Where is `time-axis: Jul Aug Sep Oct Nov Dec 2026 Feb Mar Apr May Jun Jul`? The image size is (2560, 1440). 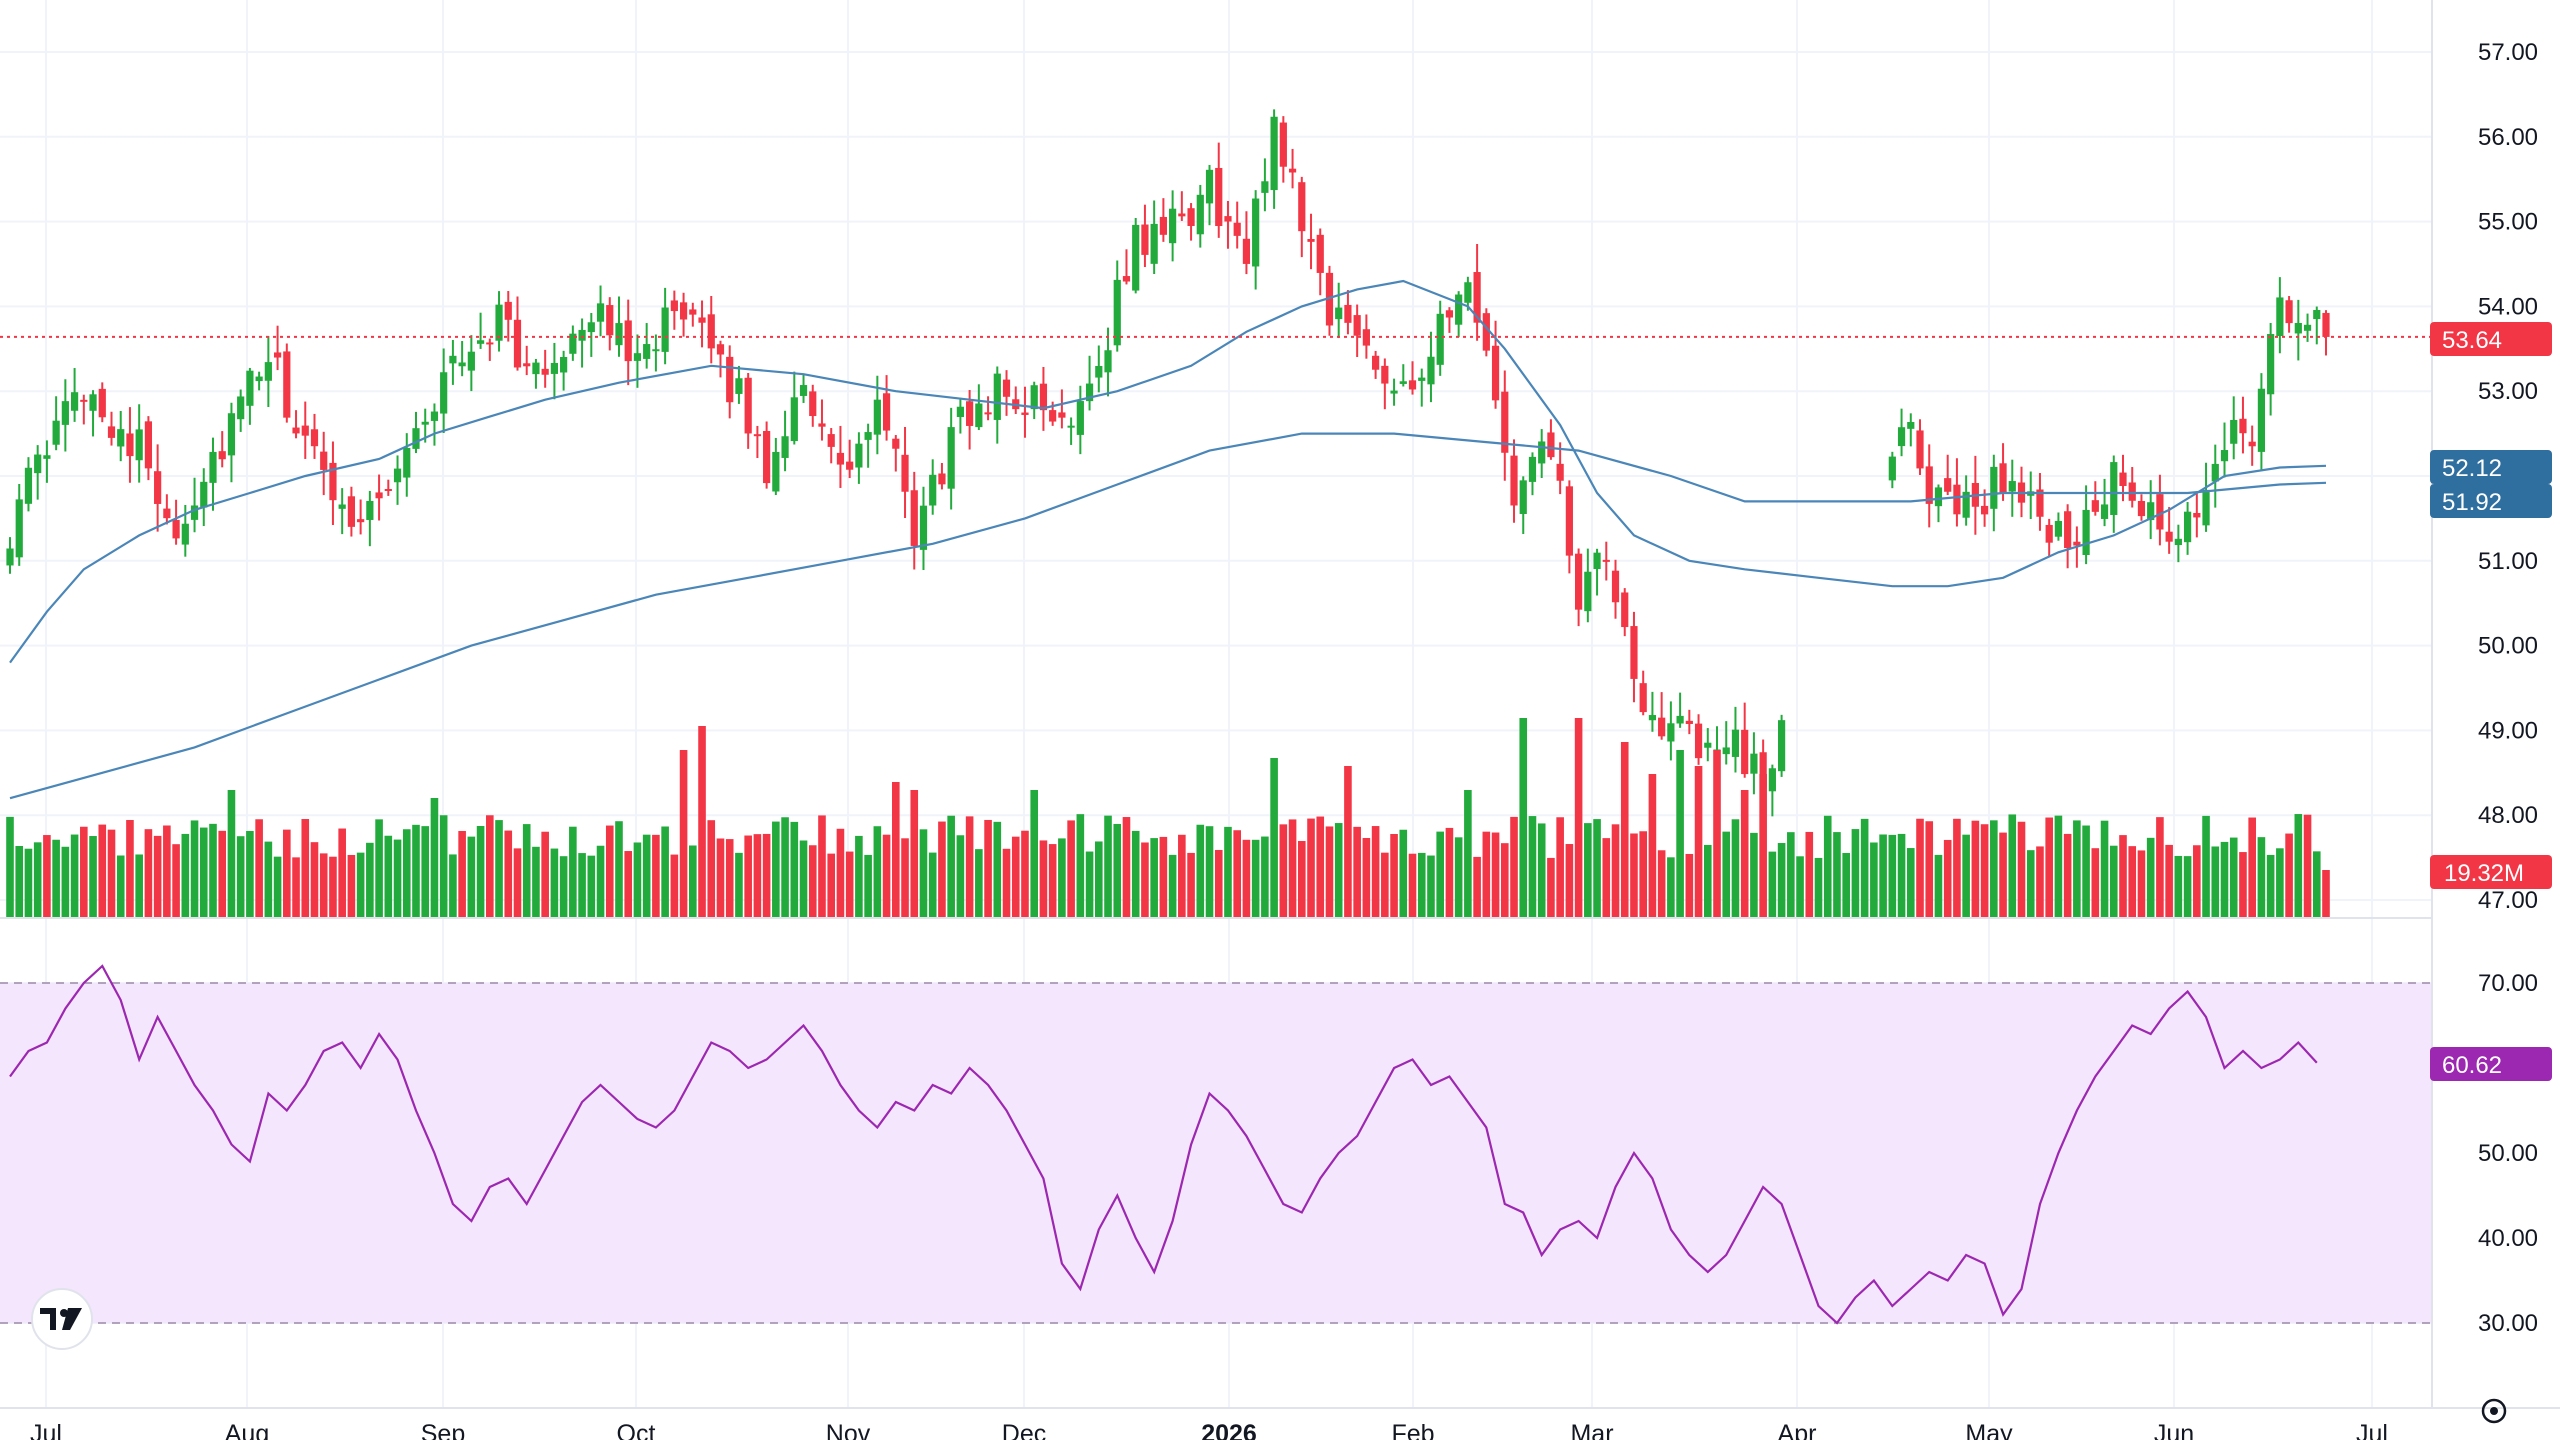
time-axis: Jul Aug Sep Oct Nov Dec 2026 Feb Mar Apr May Jun Jul is located at coordinates (1280, 1423).